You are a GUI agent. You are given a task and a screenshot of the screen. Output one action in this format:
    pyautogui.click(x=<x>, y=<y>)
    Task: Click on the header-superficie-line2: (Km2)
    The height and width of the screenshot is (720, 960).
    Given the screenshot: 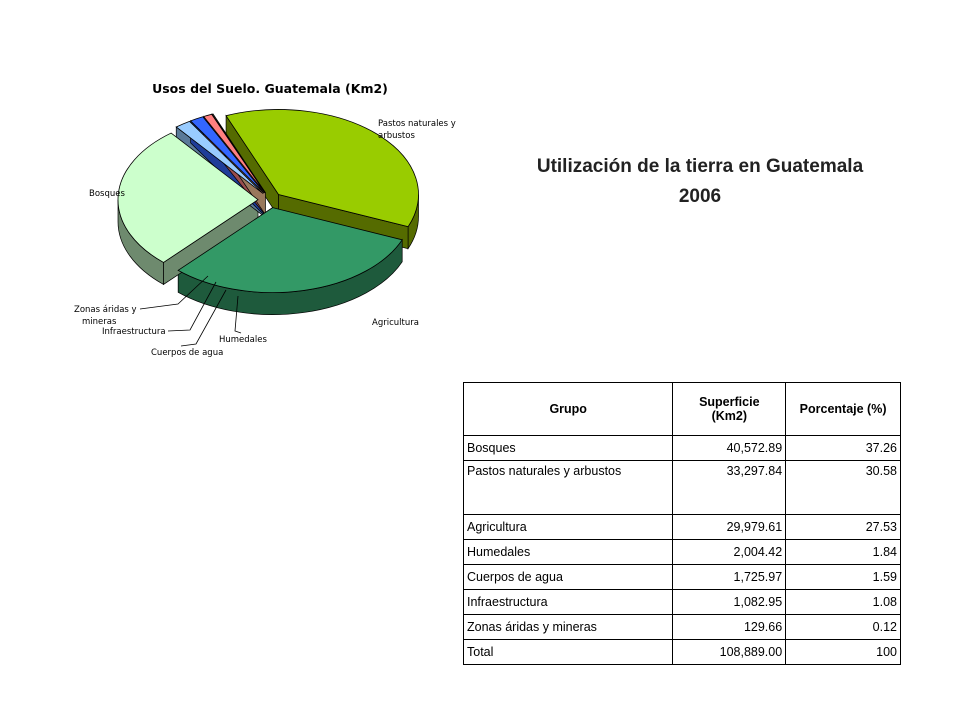 What is the action you would take?
    pyautogui.click(x=729, y=416)
    